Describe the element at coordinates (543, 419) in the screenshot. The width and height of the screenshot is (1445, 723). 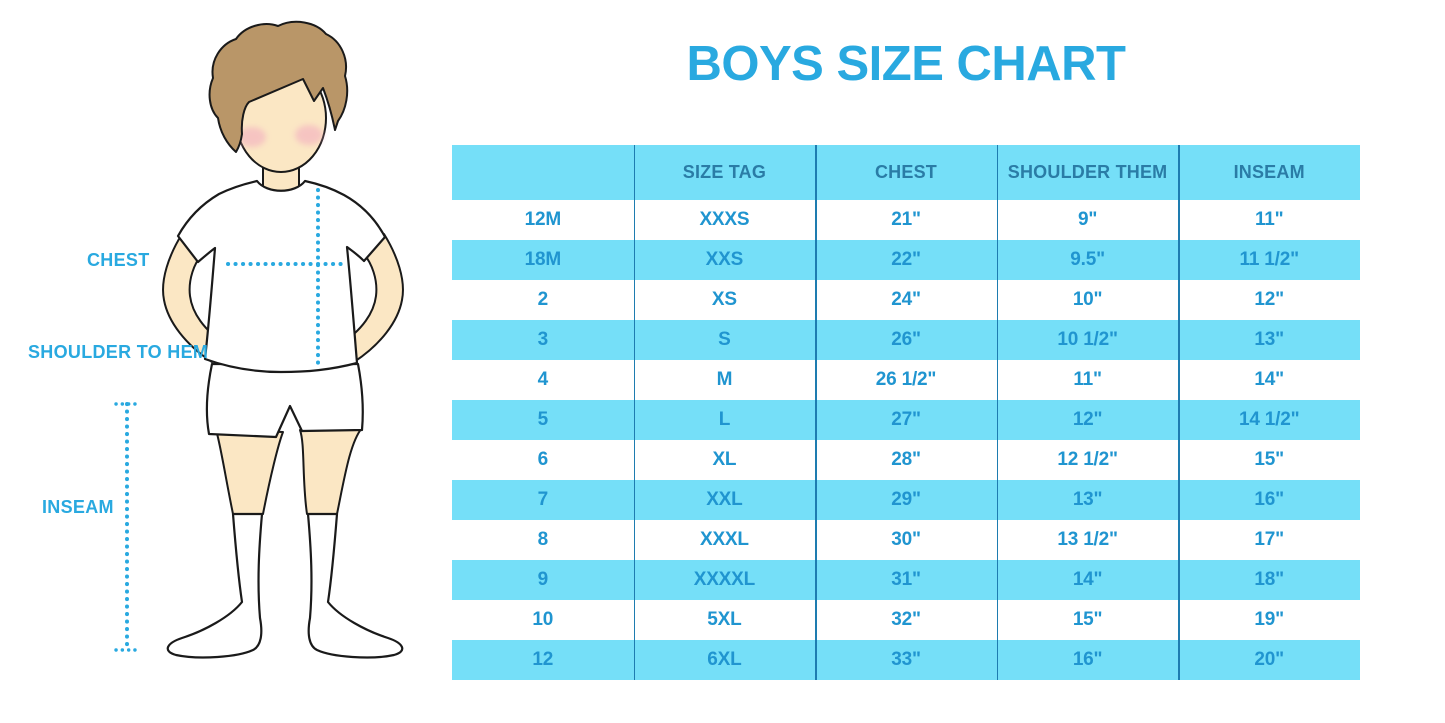
I see `table-cell: 5` at that location.